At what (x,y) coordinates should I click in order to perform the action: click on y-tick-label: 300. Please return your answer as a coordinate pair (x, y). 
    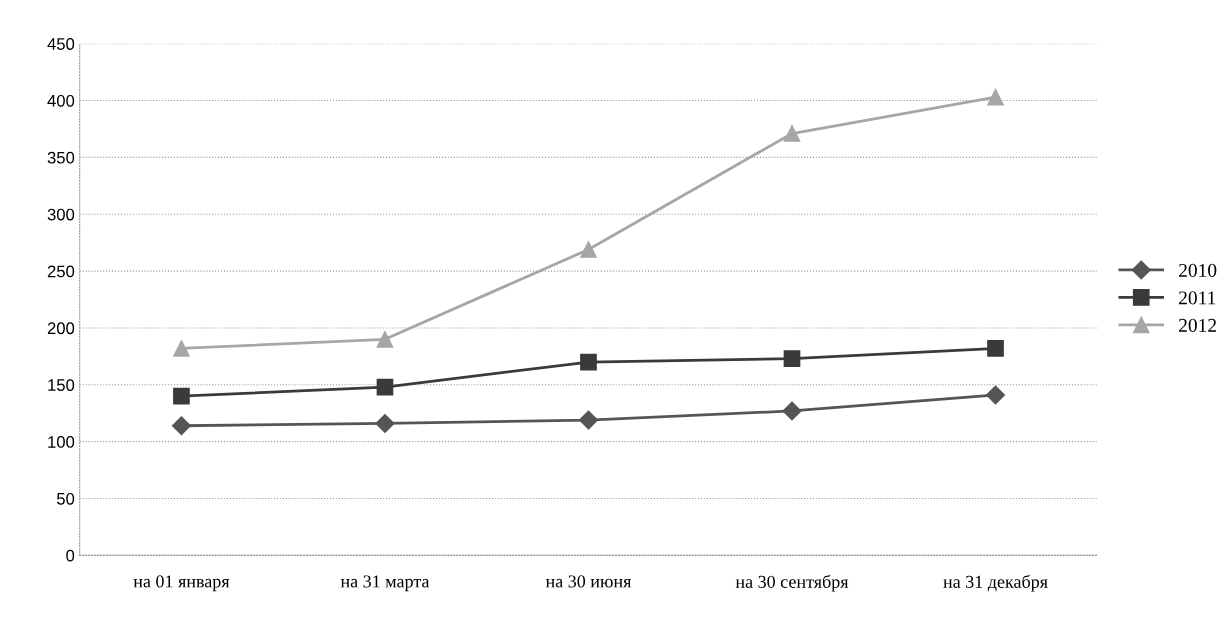
    Looking at the image, I should click on (61, 214).